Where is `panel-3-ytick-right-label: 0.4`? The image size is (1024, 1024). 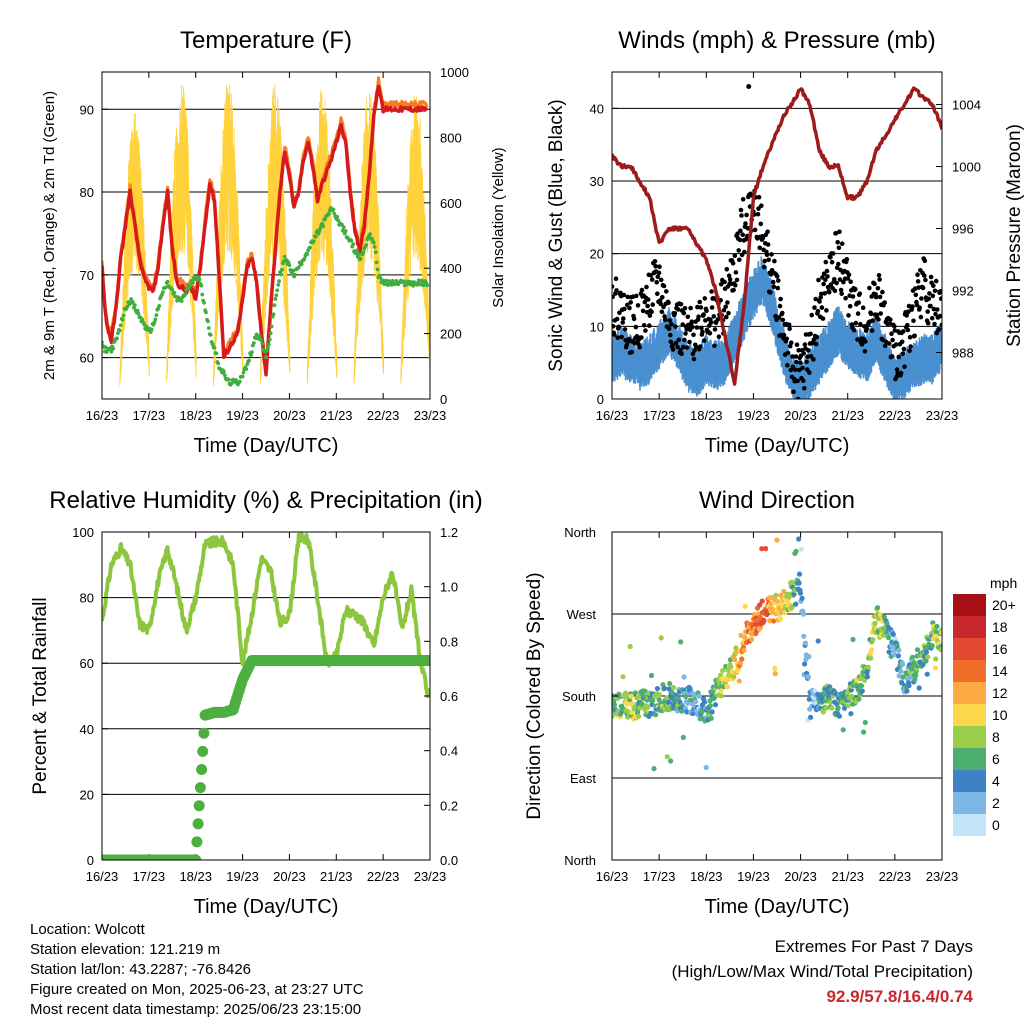 panel-3-ytick-right-label: 0.4 is located at coordinates (449, 751).